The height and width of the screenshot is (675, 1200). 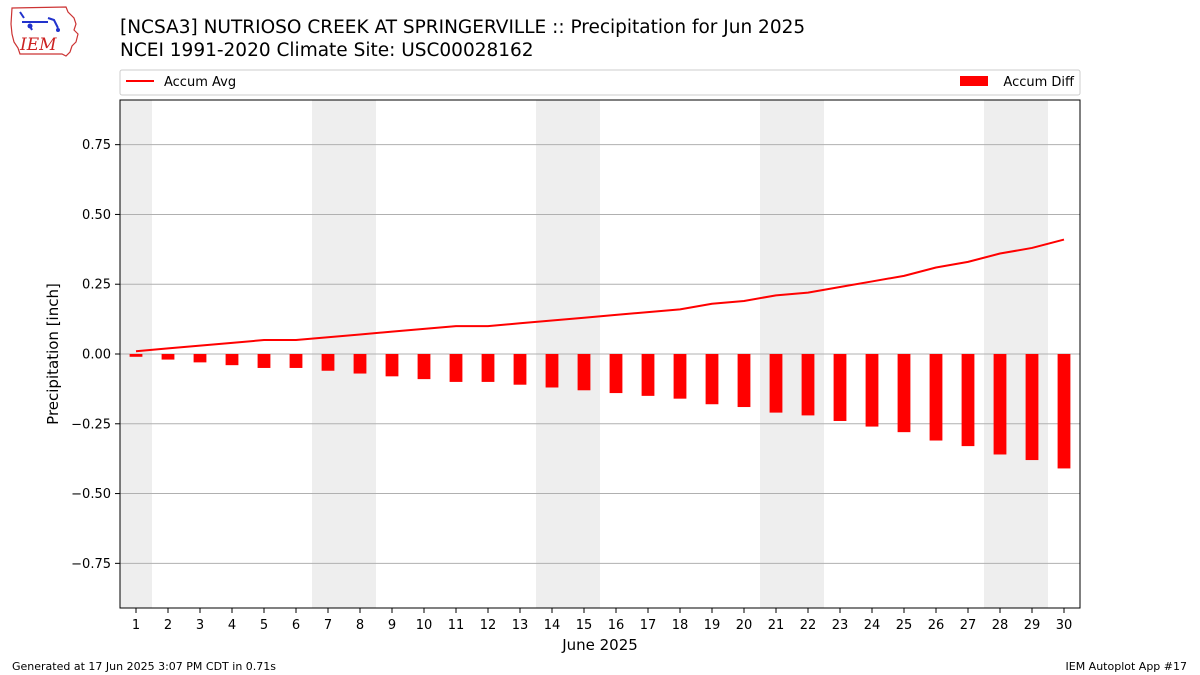 I want to click on x-tick-label: 9, so click(x=392, y=625).